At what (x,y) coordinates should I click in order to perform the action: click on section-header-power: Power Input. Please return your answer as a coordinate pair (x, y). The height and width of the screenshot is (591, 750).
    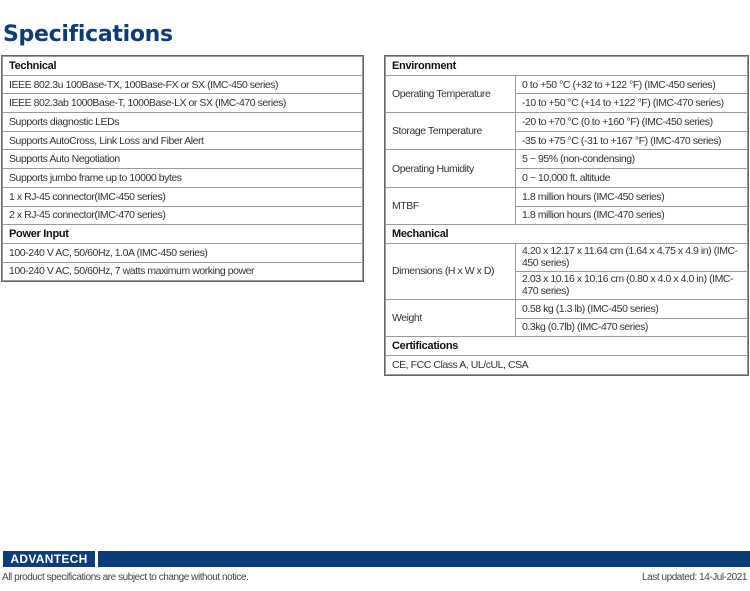
    Looking at the image, I should click on (182, 234).